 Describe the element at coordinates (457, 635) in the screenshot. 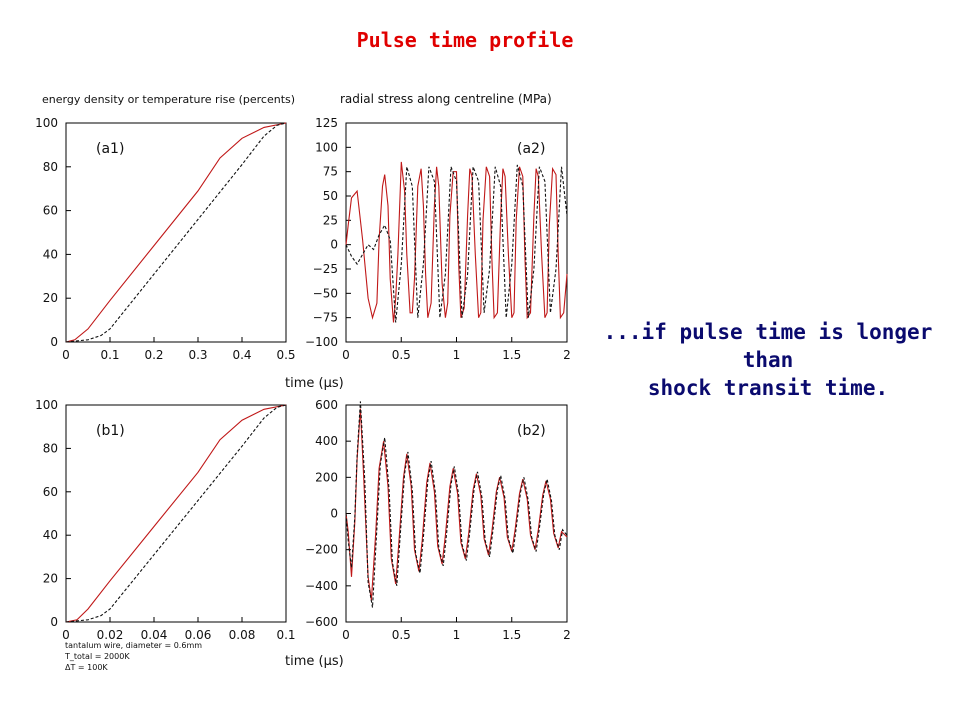

I see `x-tick-label-b2: 1` at that location.